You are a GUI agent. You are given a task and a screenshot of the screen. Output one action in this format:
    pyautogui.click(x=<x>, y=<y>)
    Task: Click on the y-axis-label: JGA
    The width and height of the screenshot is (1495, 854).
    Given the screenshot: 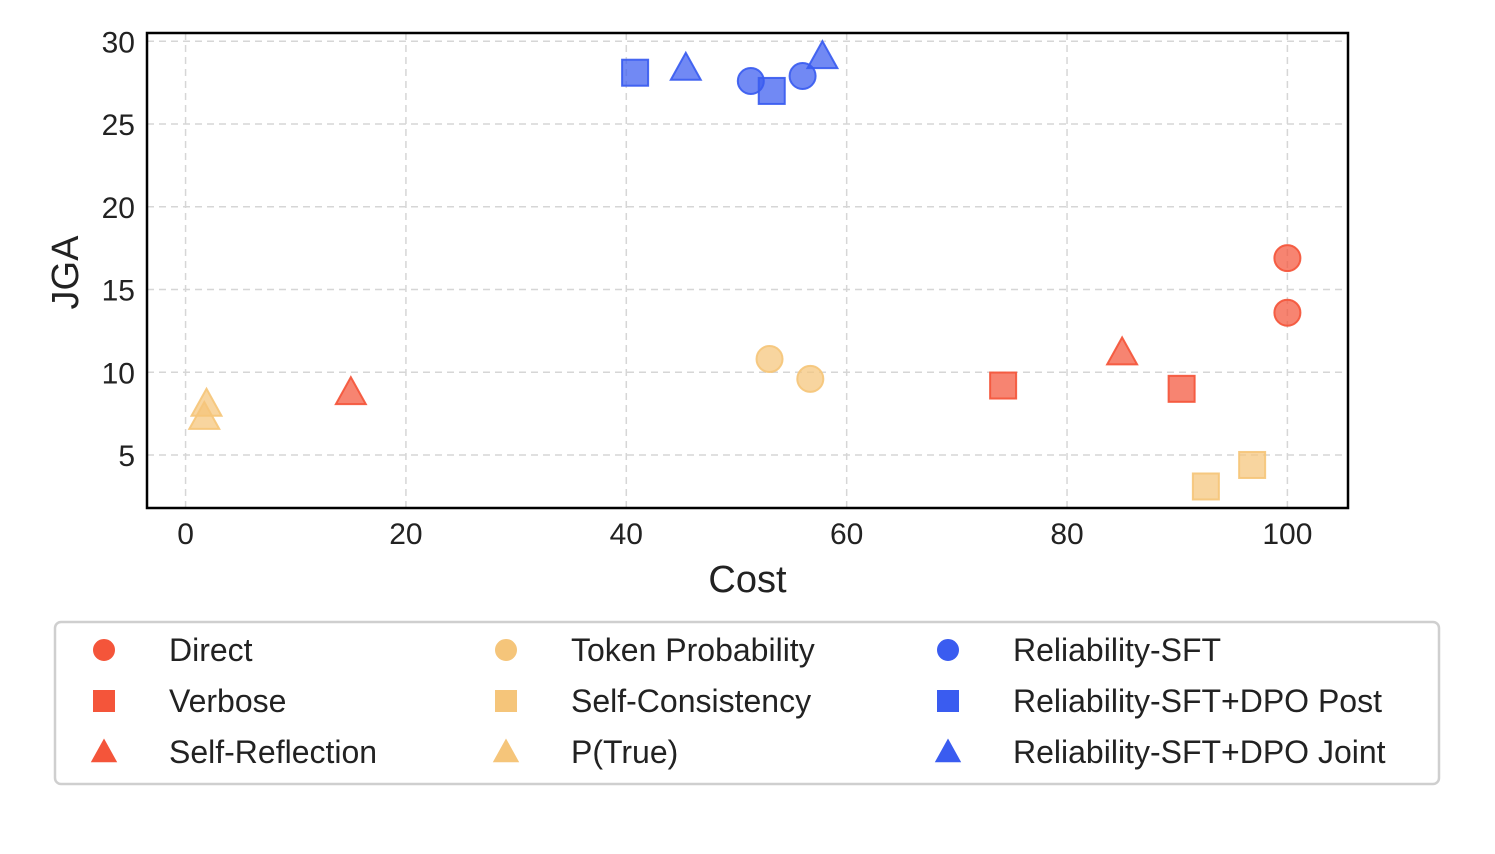 What is the action you would take?
    pyautogui.click(x=66, y=272)
    